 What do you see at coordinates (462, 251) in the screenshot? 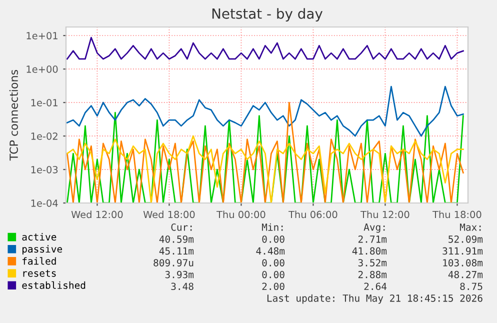
I see `text: 311.91m` at bounding box center [462, 251].